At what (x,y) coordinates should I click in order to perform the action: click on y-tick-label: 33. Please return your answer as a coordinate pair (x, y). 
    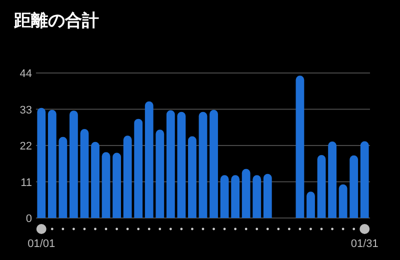
    Looking at the image, I should click on (26, 110).